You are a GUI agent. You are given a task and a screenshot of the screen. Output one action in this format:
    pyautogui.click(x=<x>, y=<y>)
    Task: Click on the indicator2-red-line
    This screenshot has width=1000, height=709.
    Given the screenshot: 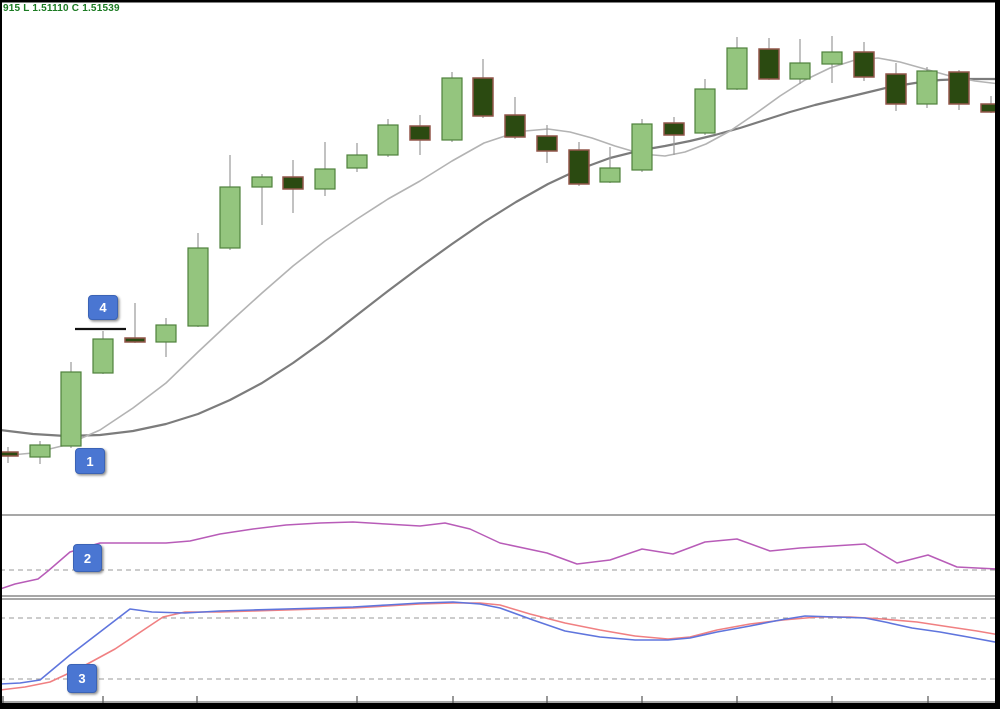 What is the action you would take?
    pyautogui.click(x=500, y=646)
    